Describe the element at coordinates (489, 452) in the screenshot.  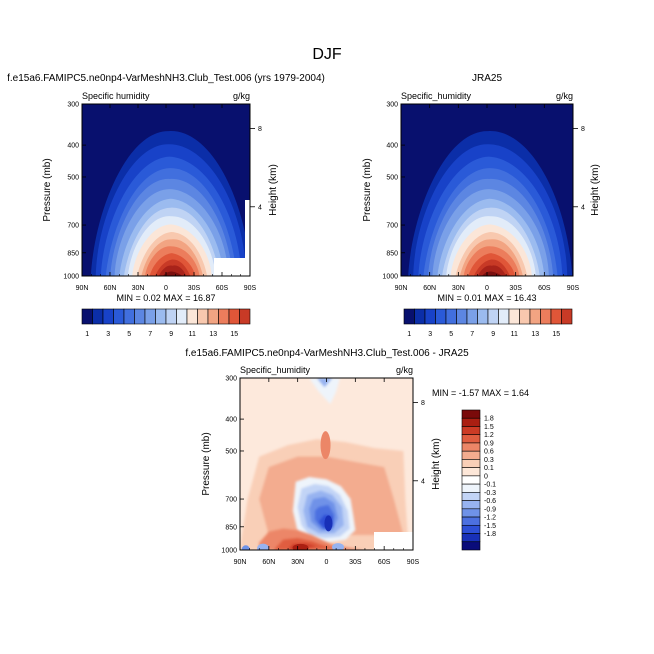
I see `colorbar-label: 0.6` at that location.